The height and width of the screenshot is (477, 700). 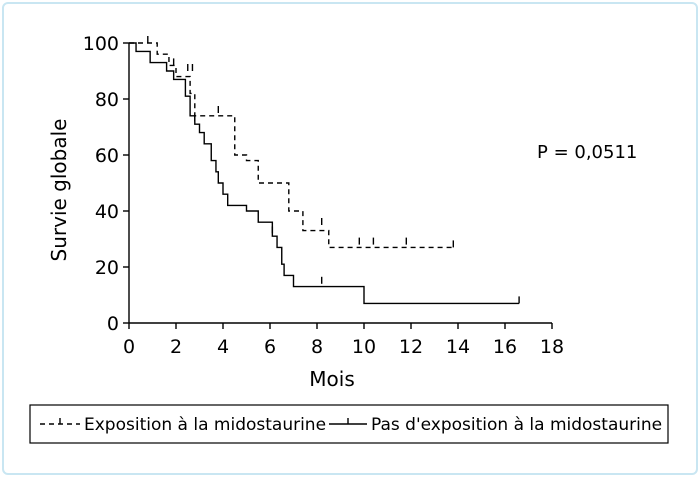 I want to click on y-tick-label: 60, so click(x=107, y=156).